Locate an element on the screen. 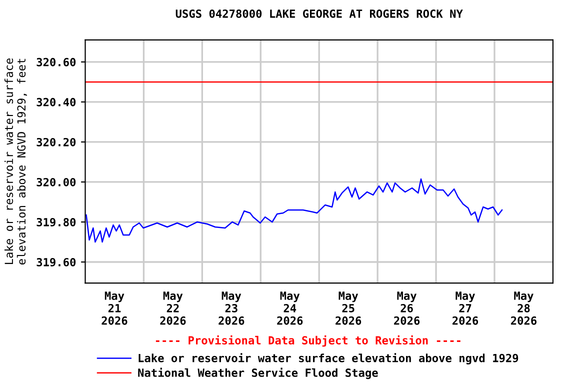 This screenshot has height=384, width=576. y-tick-label: 320.20 is located at coordinates (56, 142).